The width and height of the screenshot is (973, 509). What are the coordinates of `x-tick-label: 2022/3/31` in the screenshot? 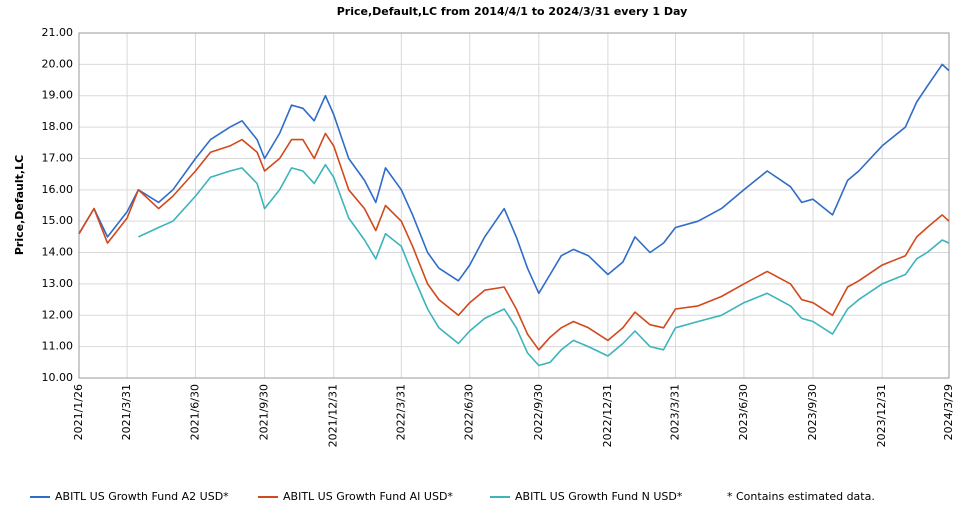 It's located at (400, 412).